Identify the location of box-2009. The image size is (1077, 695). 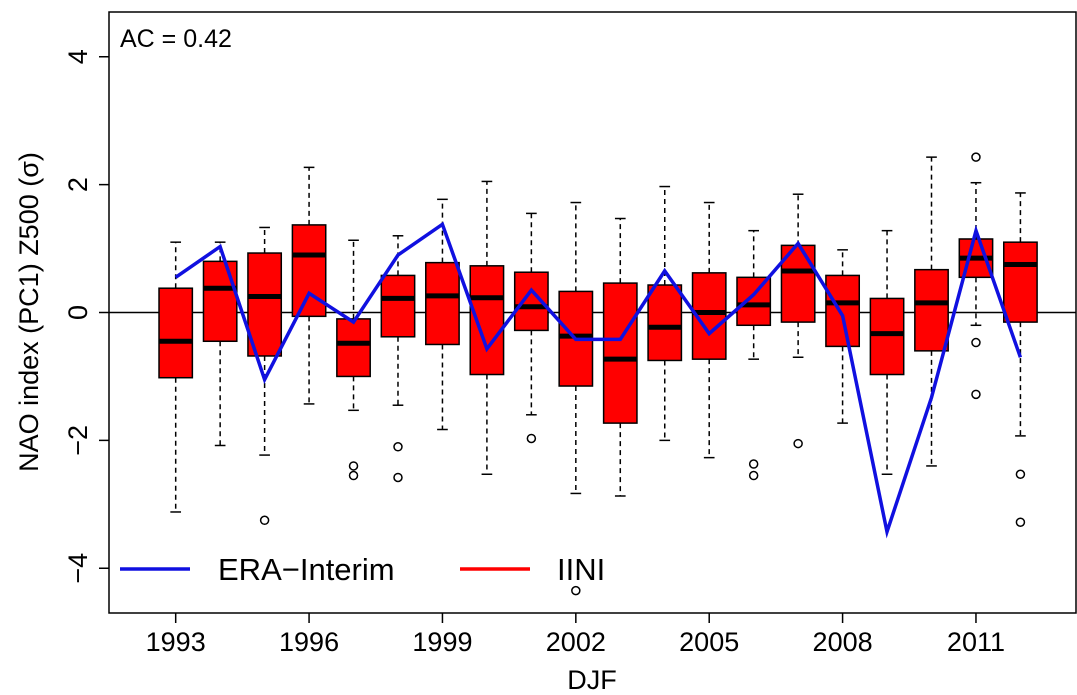
(887, 352).